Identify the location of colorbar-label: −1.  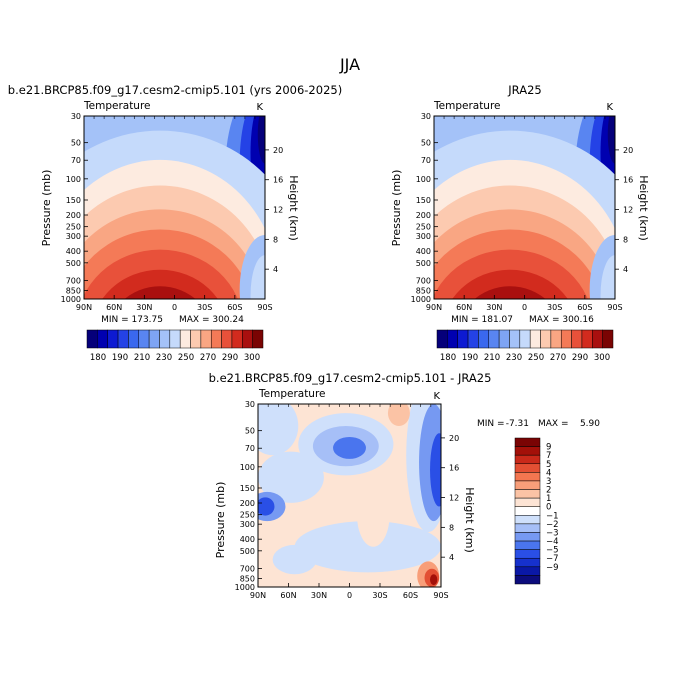
(552, 516).